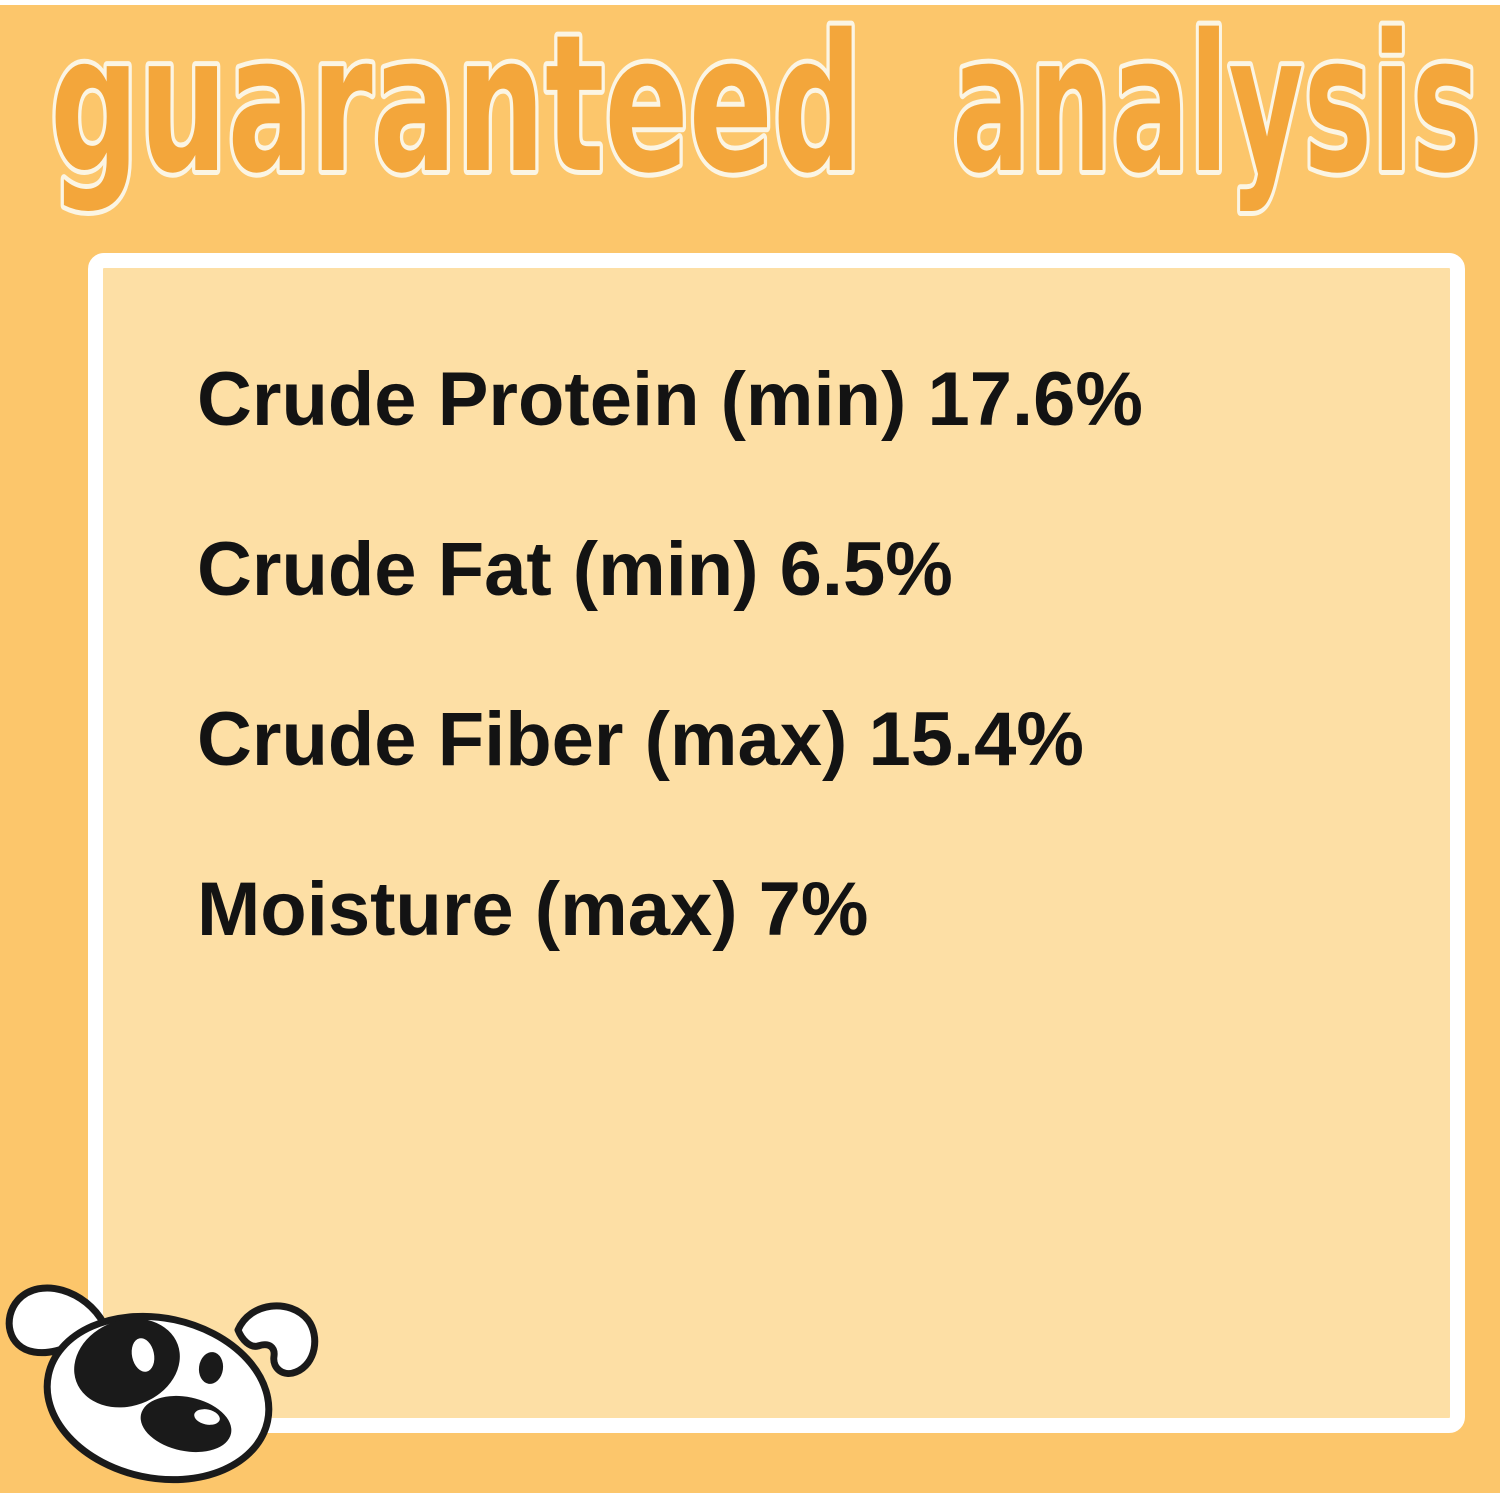  Describe the element at coordinates (276, 1339) in the screenshot. I see `dog-right-ear` at that location.